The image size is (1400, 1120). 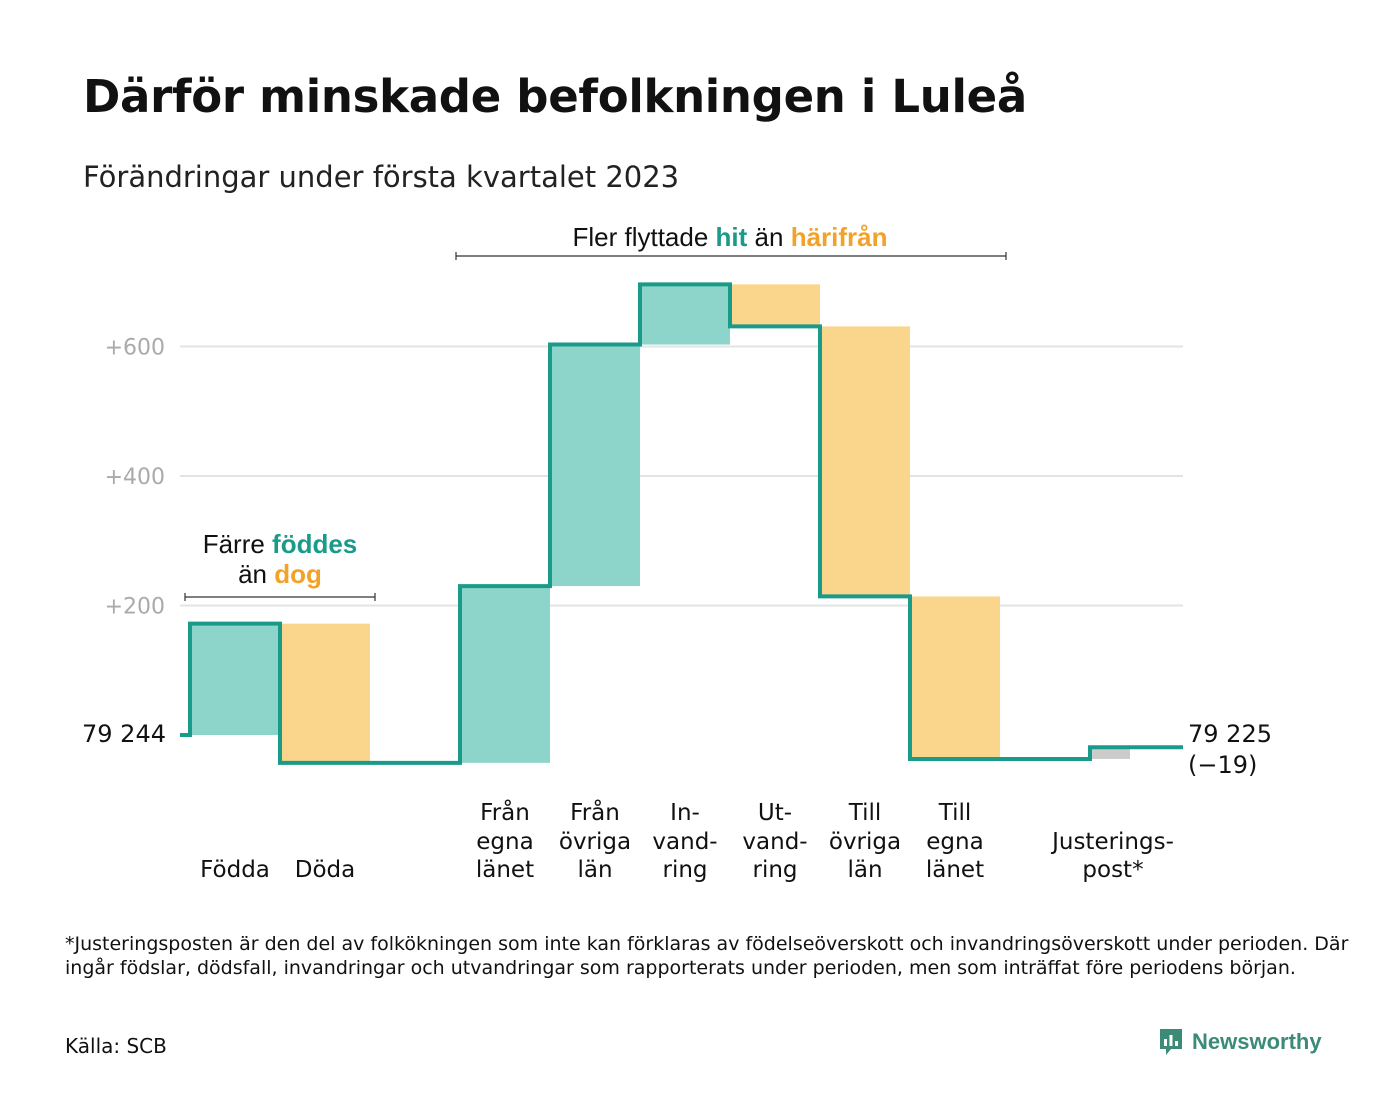 I want to click on migration-annotation: Fler flyttade hit än härifrån, so click(x=731, y=241).